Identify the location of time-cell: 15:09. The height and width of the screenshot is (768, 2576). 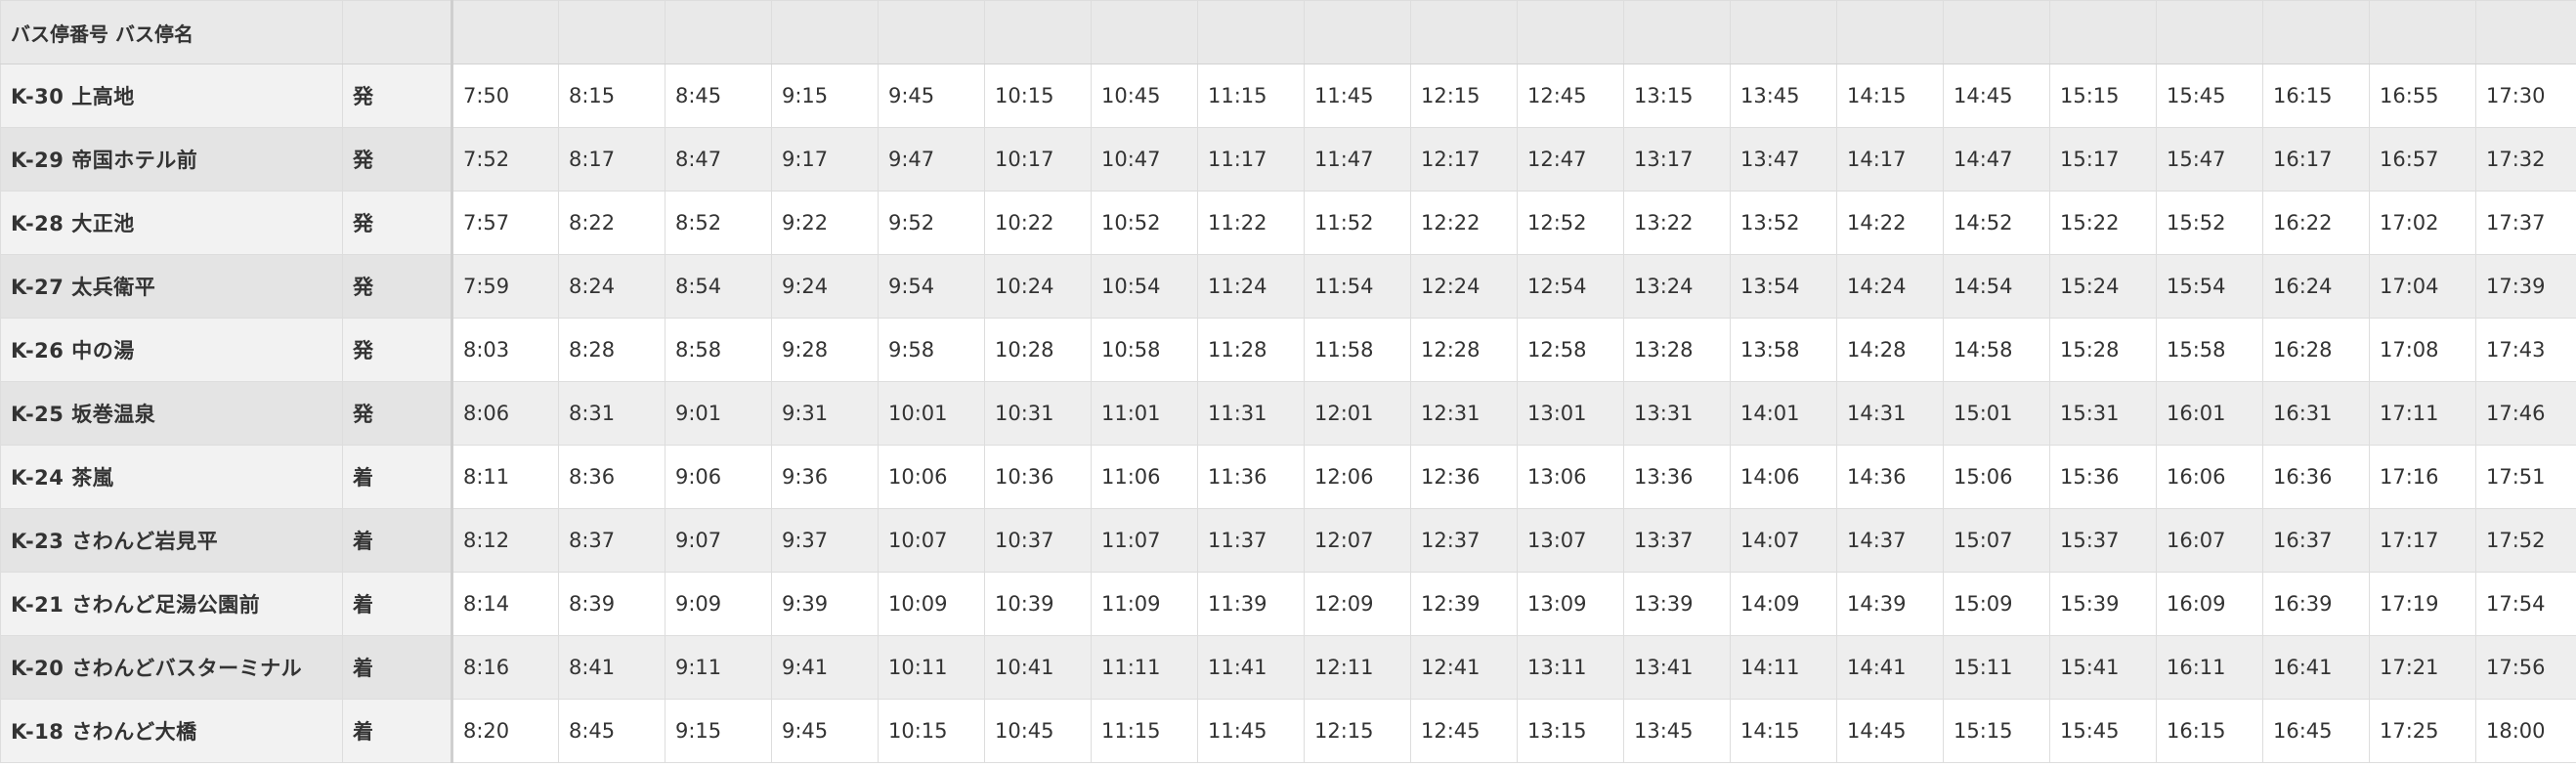
(1997, 604).